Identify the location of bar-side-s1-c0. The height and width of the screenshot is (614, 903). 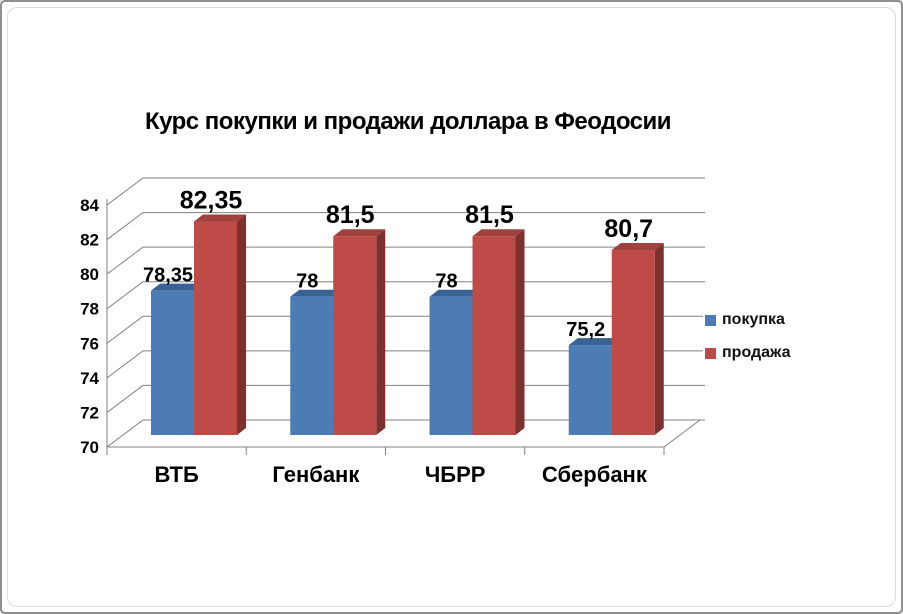
(241, 324).